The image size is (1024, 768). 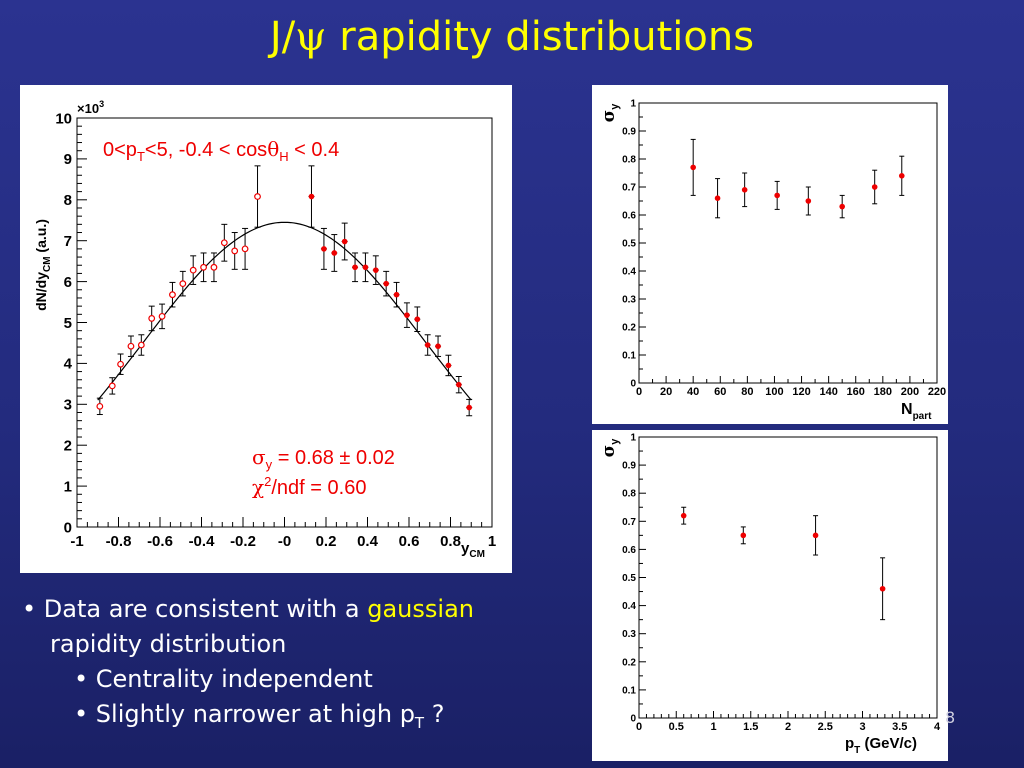 What do you see at coordinates (450, 541) in the screenshot?
I see `x-tick-label: 0.8` at bounding box center [450, 541].